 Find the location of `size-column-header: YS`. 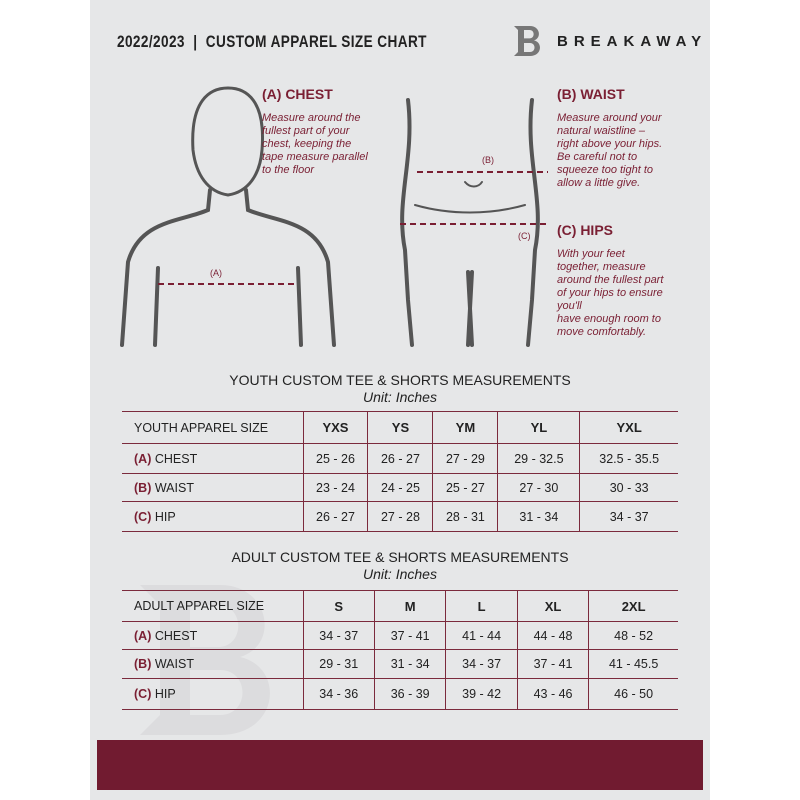

size-column-header: YS is located at coordinates (400, 427).